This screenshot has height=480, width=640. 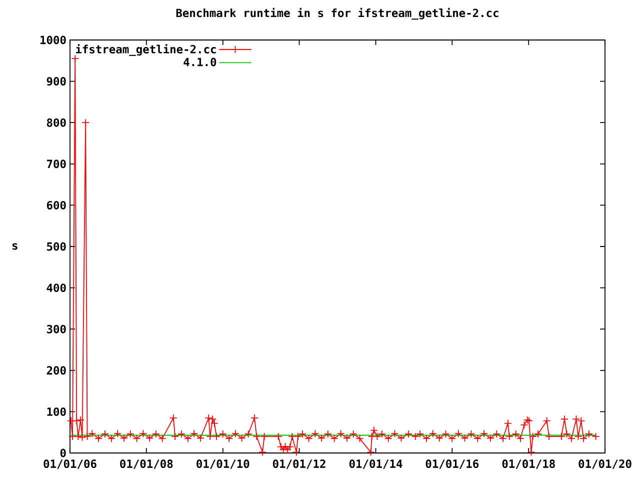 What do you see at coordinates (605, 464) in the screenshot?
I see `x-tick-label: 01/01/20` at bounding box center [605, 464].